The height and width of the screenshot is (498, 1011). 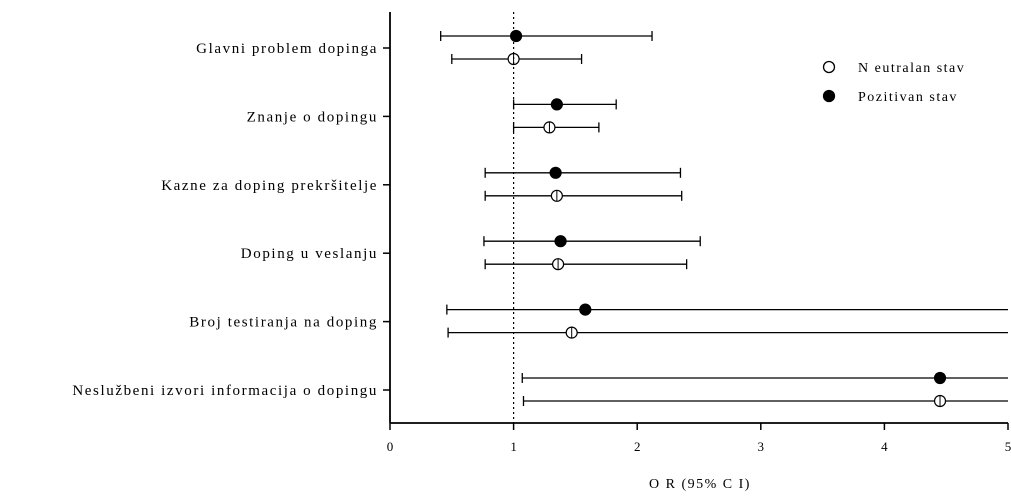 I want to click on legend-neutral-label: N eutralan stav, so click(x=911, y=68).